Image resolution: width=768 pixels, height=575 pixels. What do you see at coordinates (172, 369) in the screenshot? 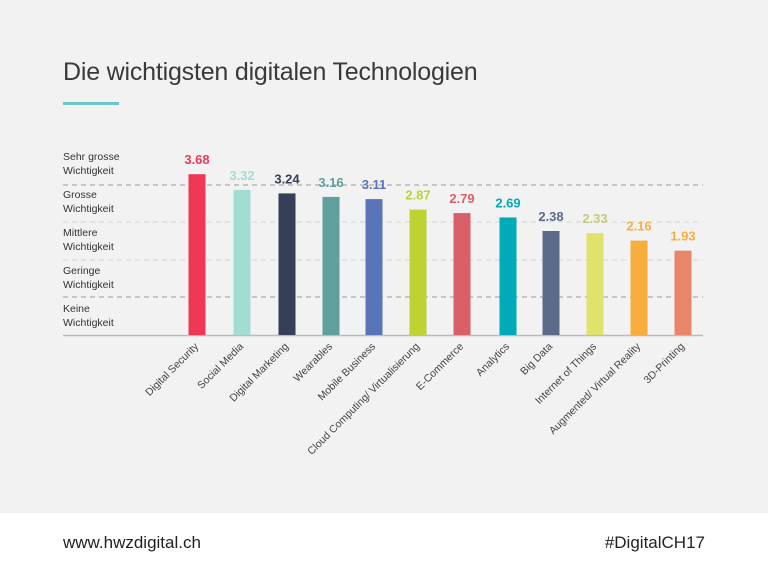
I see `x-tick-label: Digital Security` at bounding box center [172, 369].